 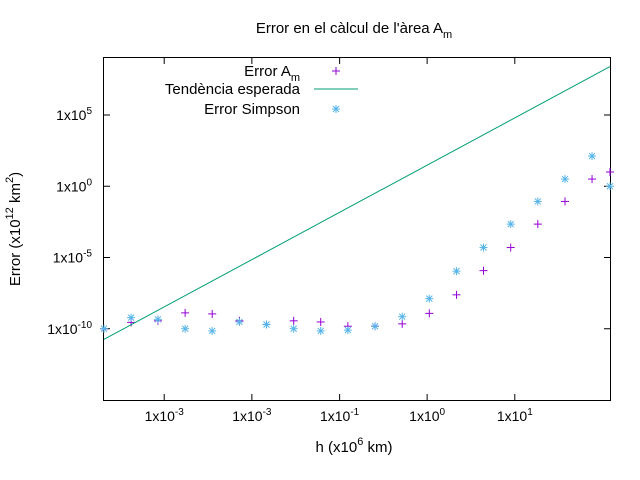 What do you see at coordinates (360, 442) in the screenshot?
I see `x-axis-label-sup: 6` at bounding box center [360, 442].